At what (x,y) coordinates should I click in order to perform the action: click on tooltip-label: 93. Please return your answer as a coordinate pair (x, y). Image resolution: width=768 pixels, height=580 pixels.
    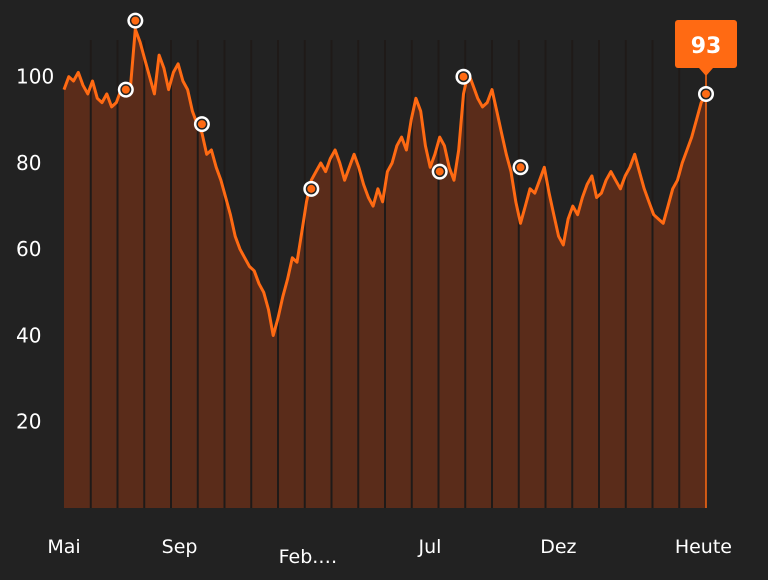
    Looking at the image, I should click on (706, 46).